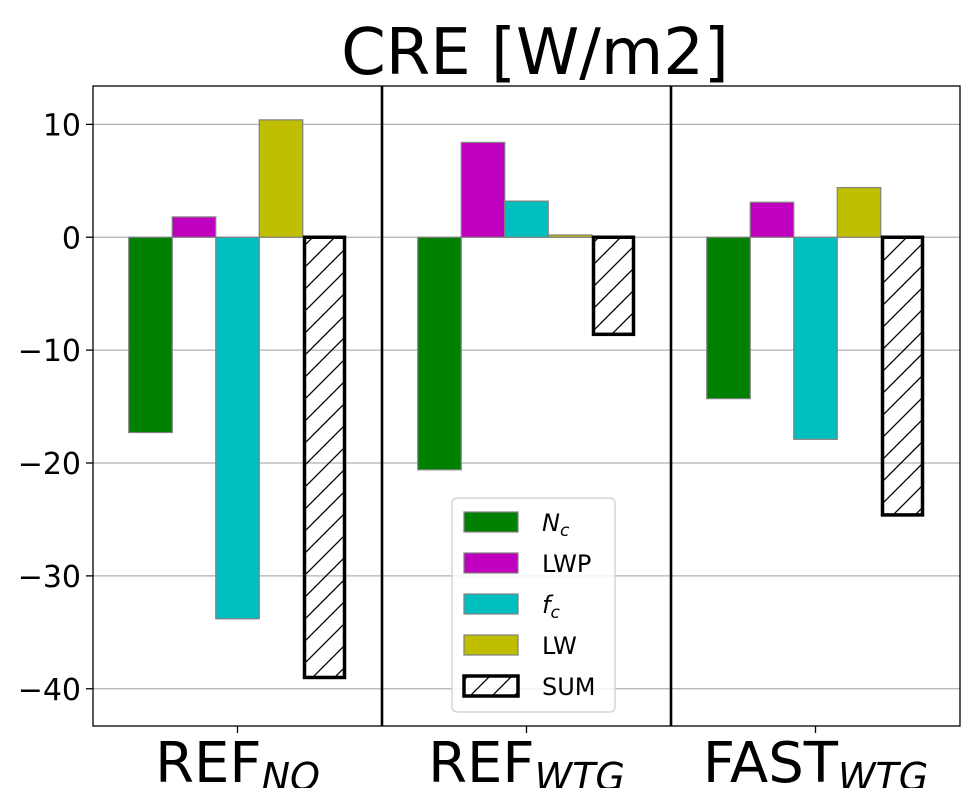 Image resolution: width=961 pixels, height=788 pixels. I want to click on x-tick-label: REFNO, so click(237, 759).